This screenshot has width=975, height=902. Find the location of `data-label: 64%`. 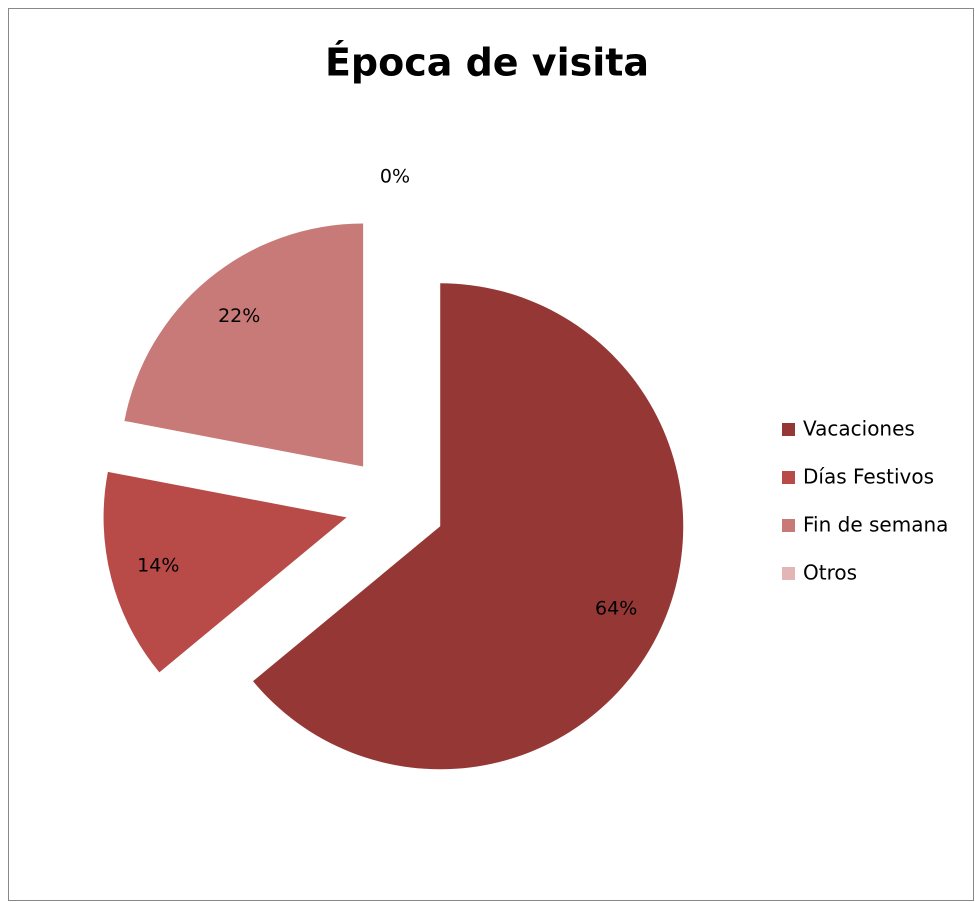

data-label: 64% is located at coordinates (616, 609).